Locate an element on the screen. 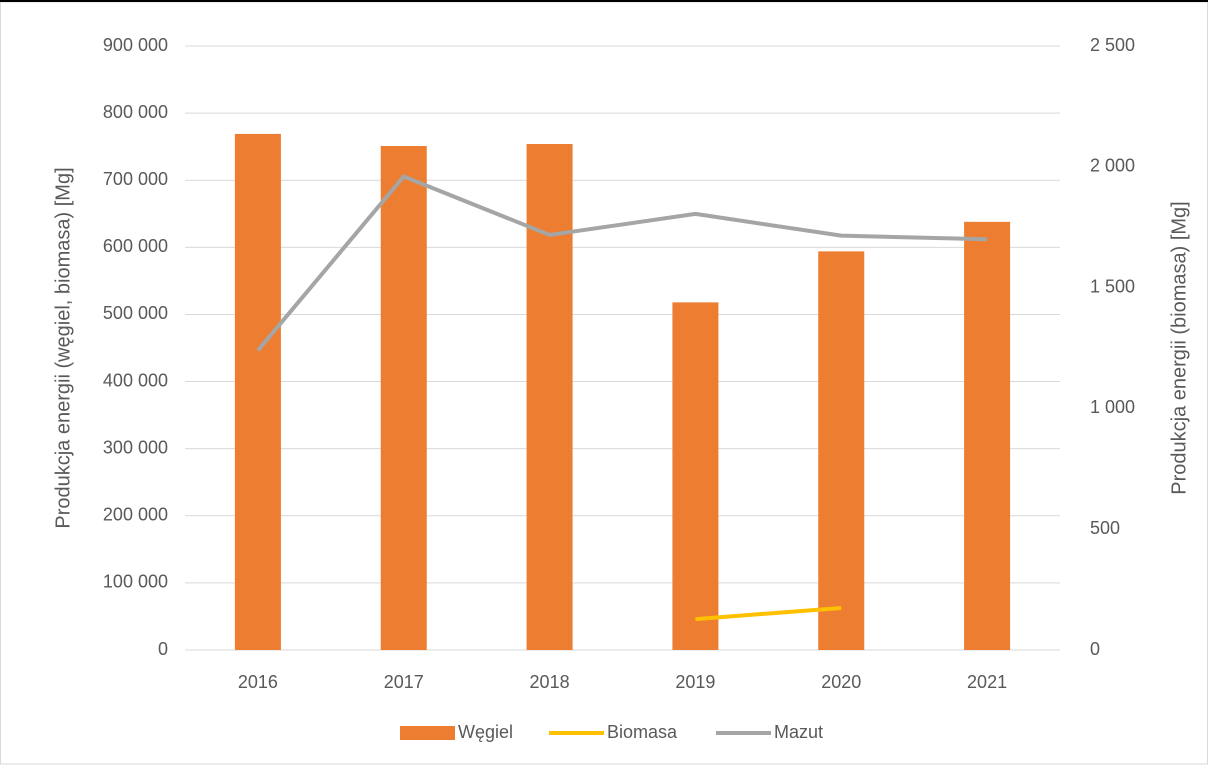  y-tick-label: 700 000 is located at coordinates (135, 179).